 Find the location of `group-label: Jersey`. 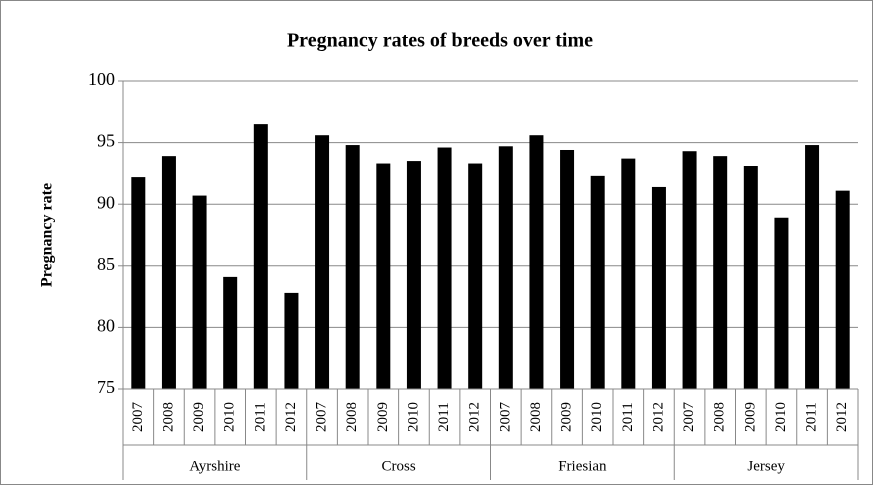

group-label: Jersey is located at coordinates (766, 466).